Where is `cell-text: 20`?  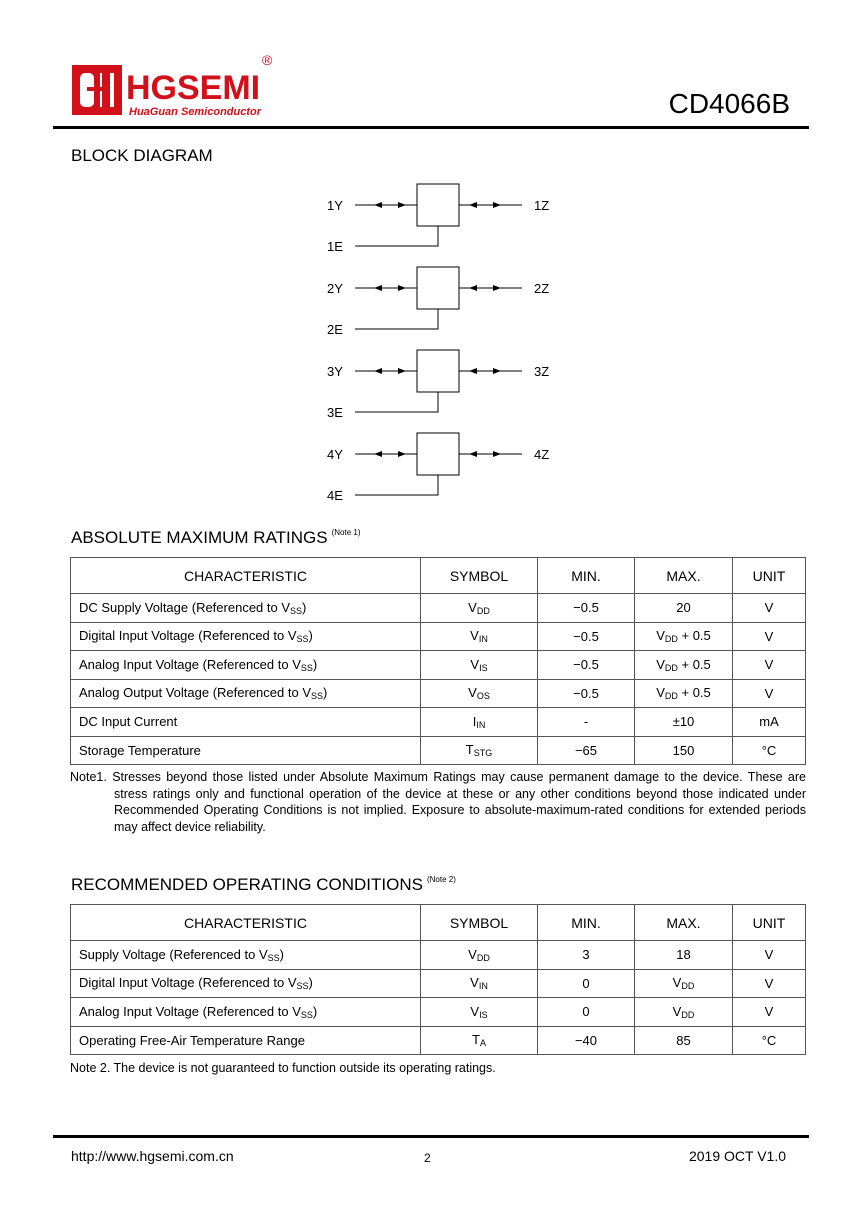 cell-text: 20 is located at coordinates (683, 608).